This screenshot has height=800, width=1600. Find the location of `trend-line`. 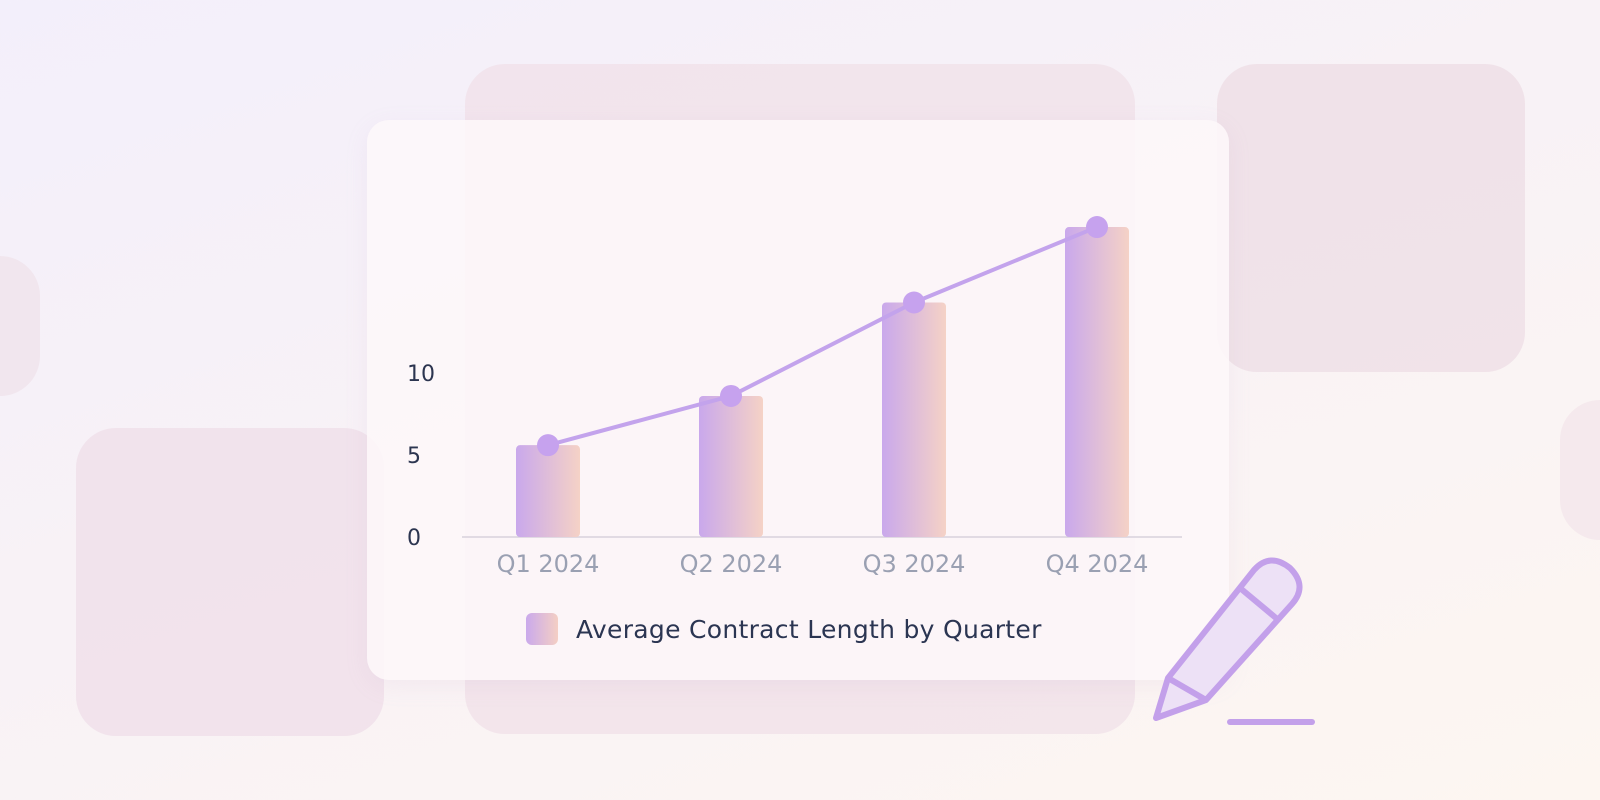

trend-line is located at coordinates (822, 336).